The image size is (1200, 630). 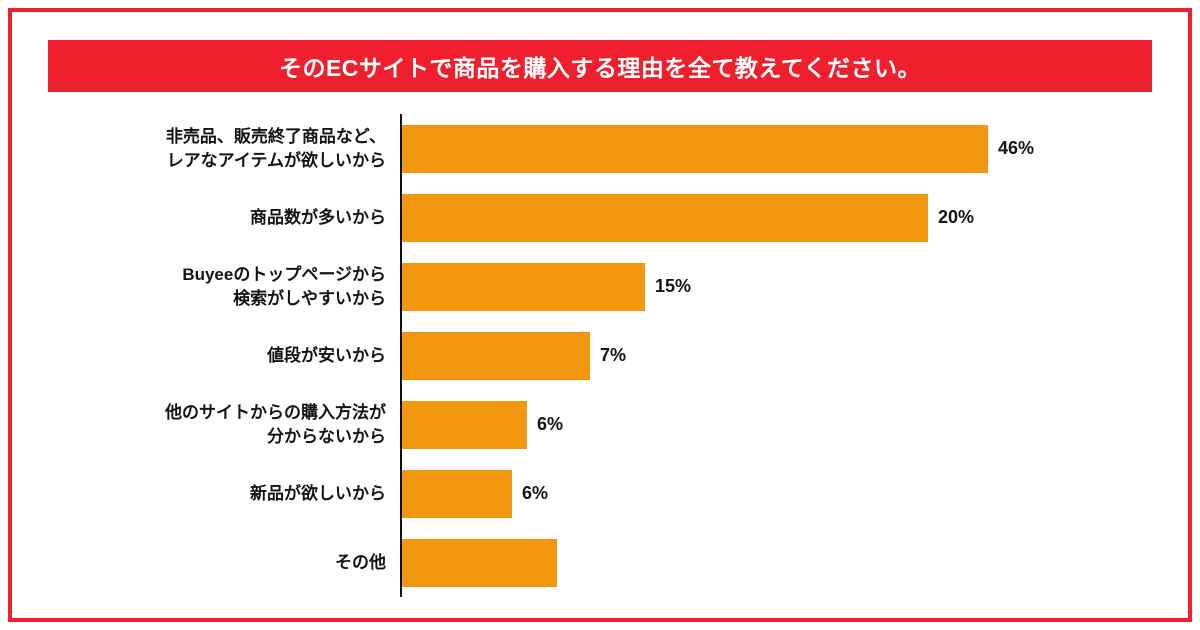 What do you see at coordinates (318, 217) in the screenshot?
I see `category-label: 商品数が多いから` at bounding box center [318, 217].